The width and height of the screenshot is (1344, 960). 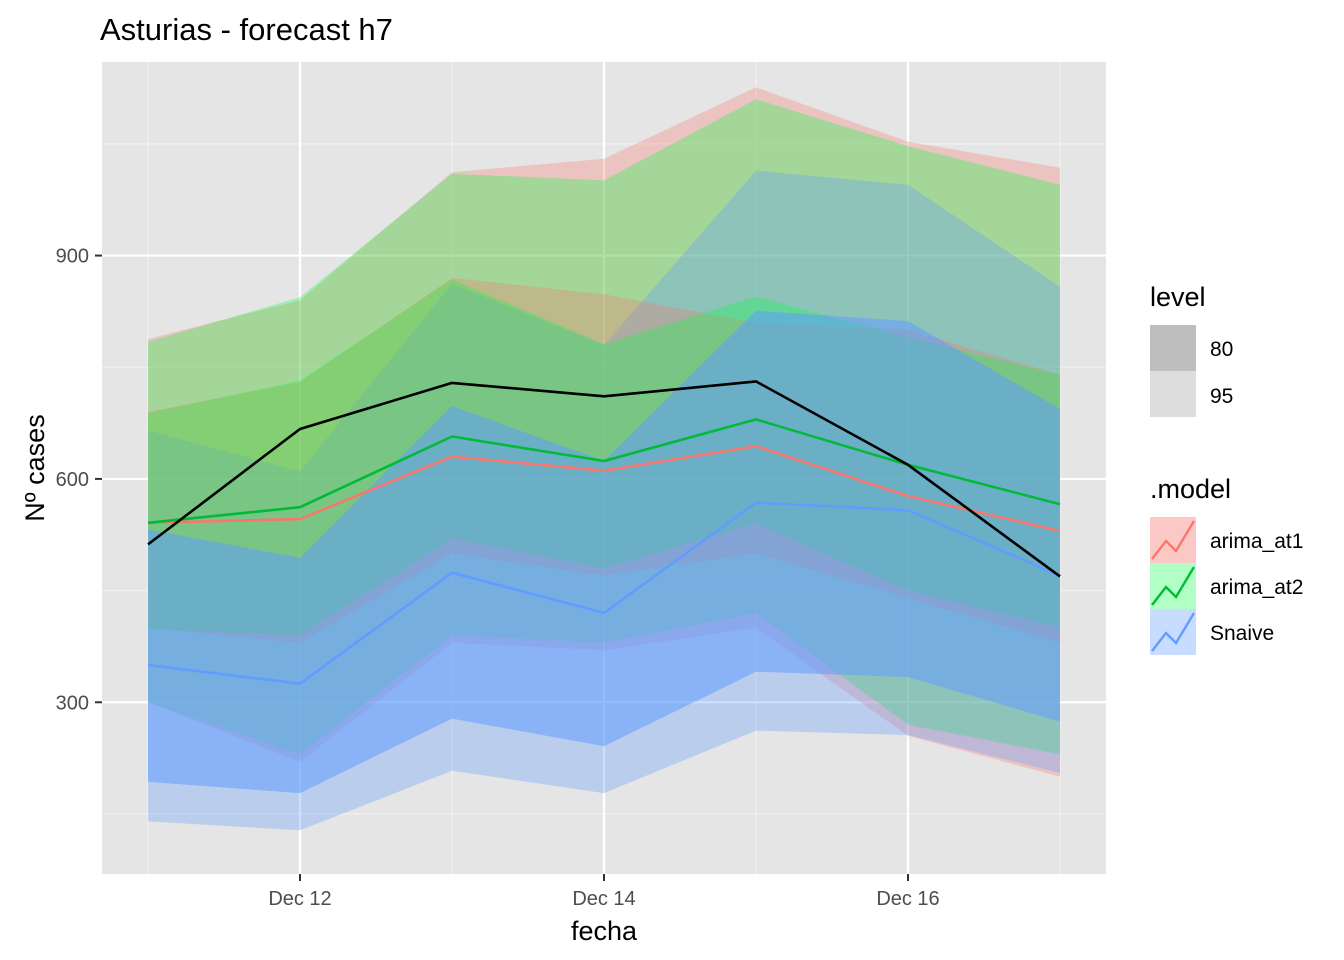 What do you see at coordinates (1256, 541) in the screenshot?
I see `legend-arima-at1-label: arima_at1` at bounding box center [1256, 541].